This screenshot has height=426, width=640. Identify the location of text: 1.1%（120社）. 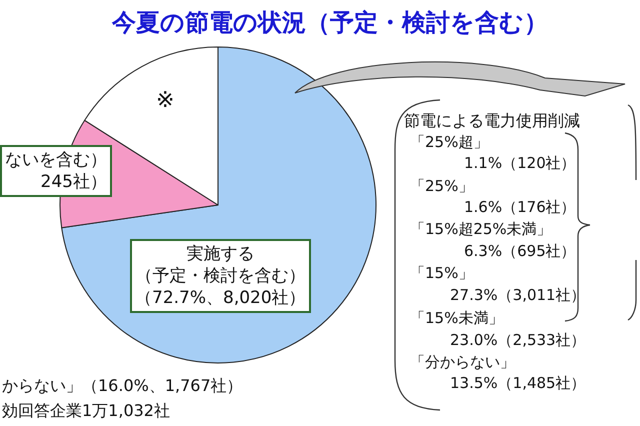
(520, 163).